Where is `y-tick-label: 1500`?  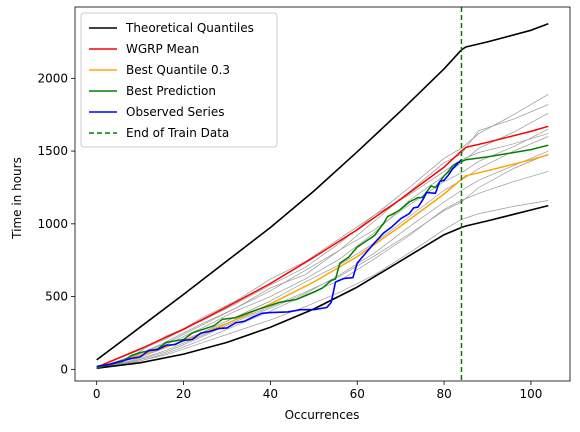 y-tick-label: 1500 is located at coordinates (52, 151).